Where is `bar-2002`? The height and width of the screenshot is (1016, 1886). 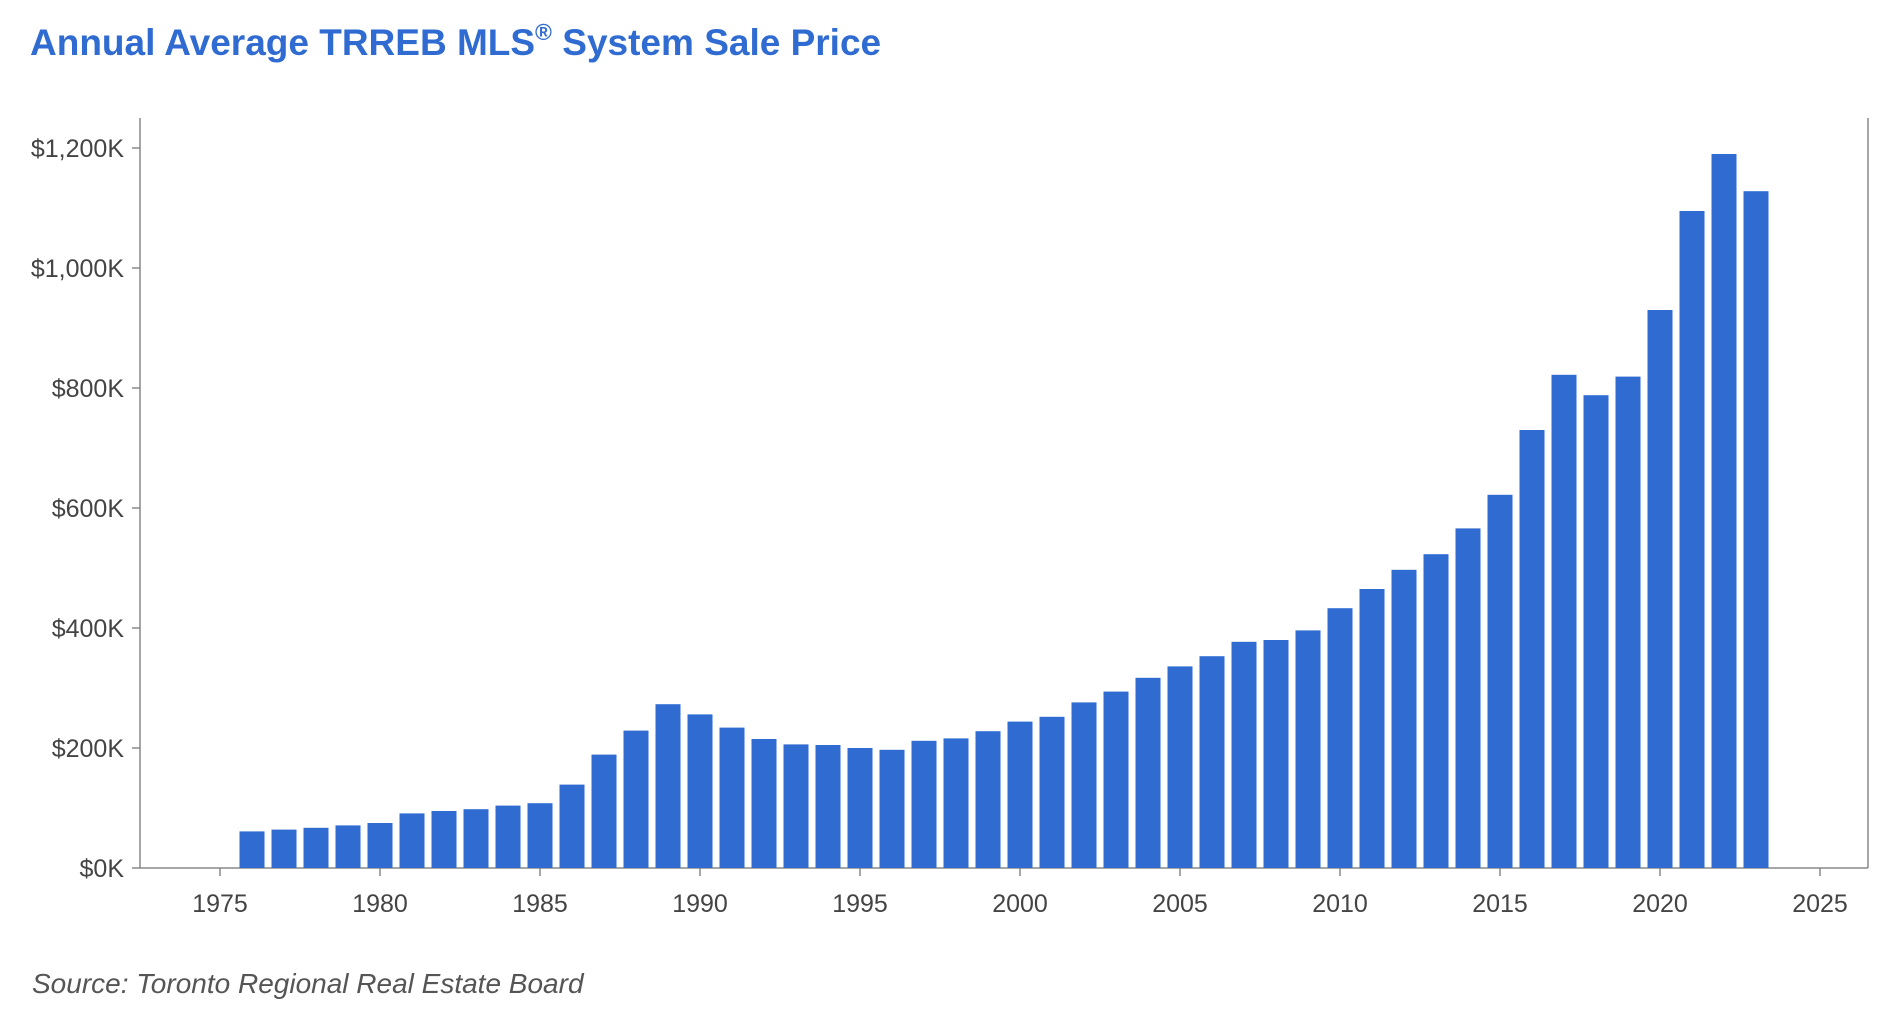
bar-2002 is located at coordinates (1084, 785).